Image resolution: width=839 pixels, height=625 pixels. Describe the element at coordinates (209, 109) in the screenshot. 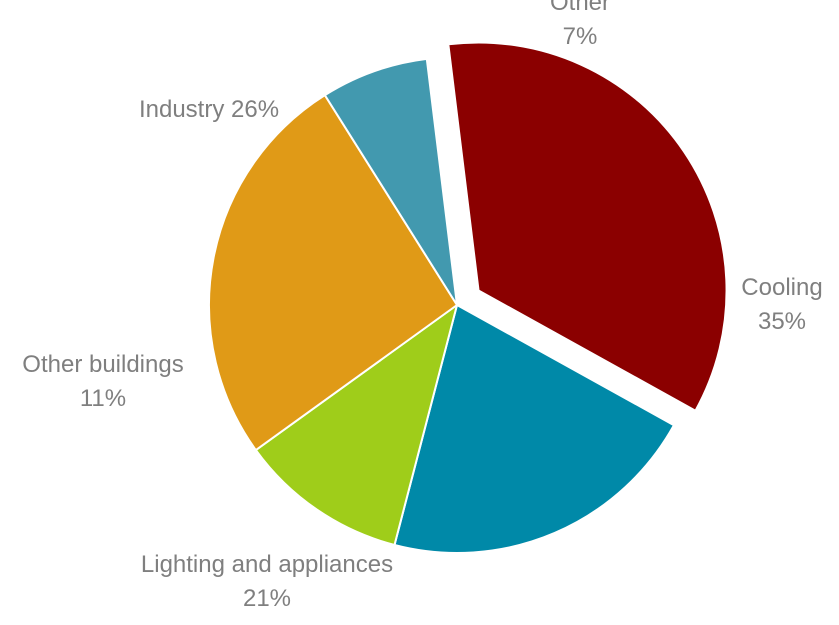

I see `data-label-industry: Industry 26%` at that location.